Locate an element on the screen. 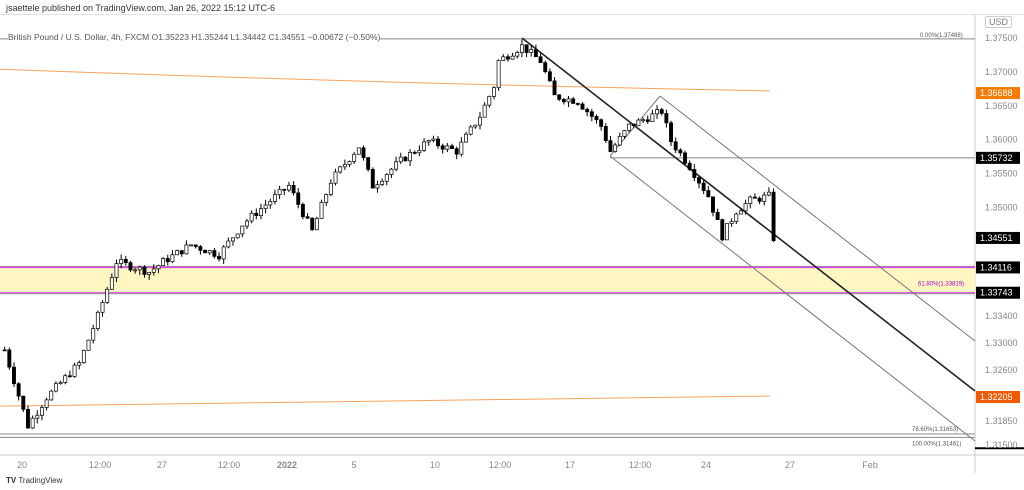  time-axis-label: 12:00 is located at coordinates (229, 465).